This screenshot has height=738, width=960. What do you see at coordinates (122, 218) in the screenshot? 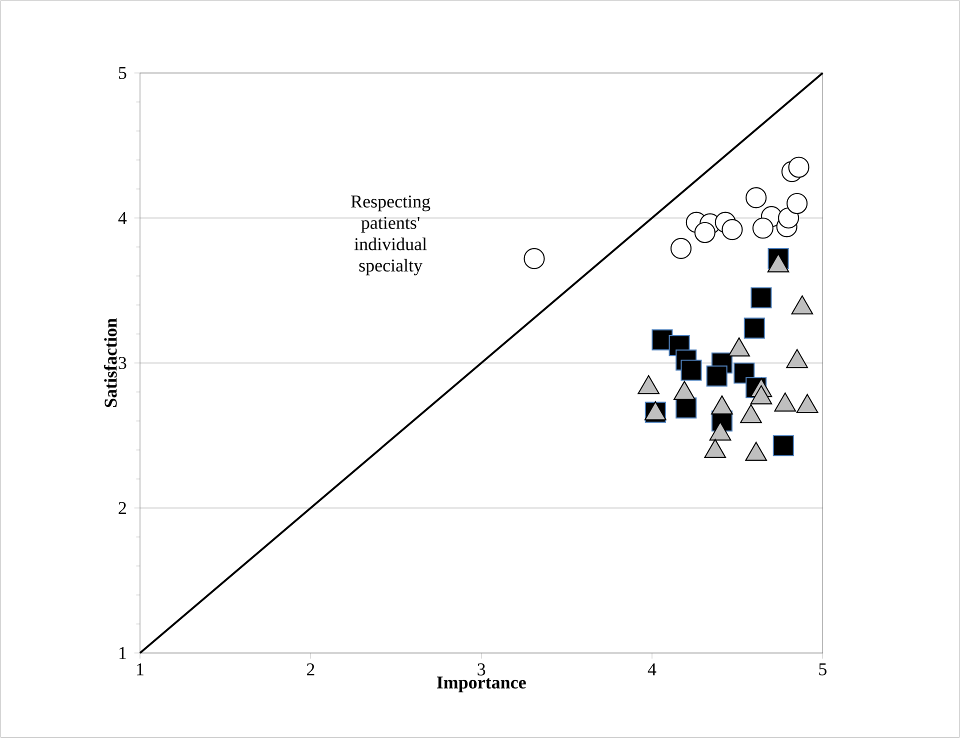
I see `y-tick-label: 4` at bounding box center [122, 218].